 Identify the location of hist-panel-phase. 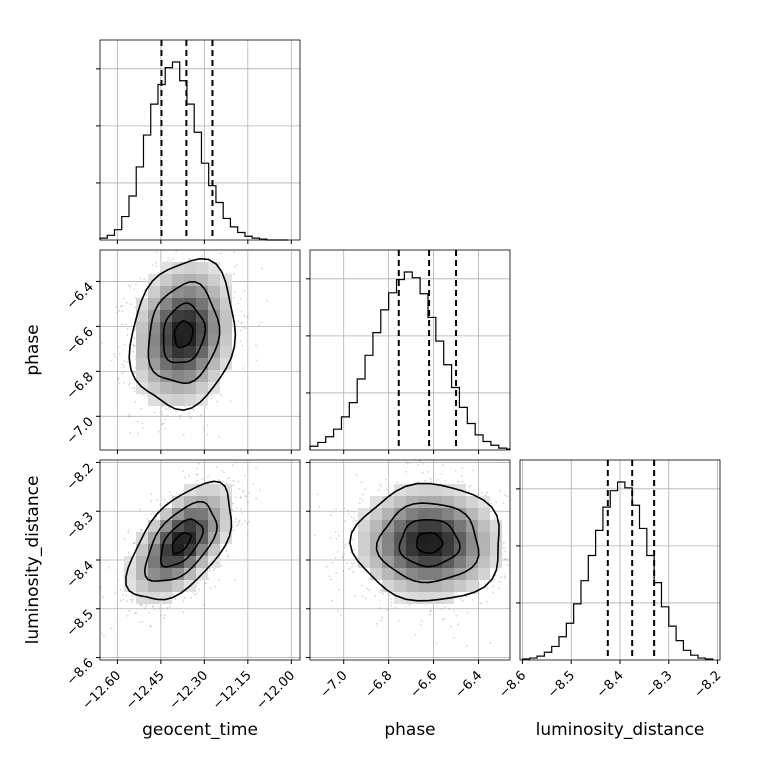
(408, 351).